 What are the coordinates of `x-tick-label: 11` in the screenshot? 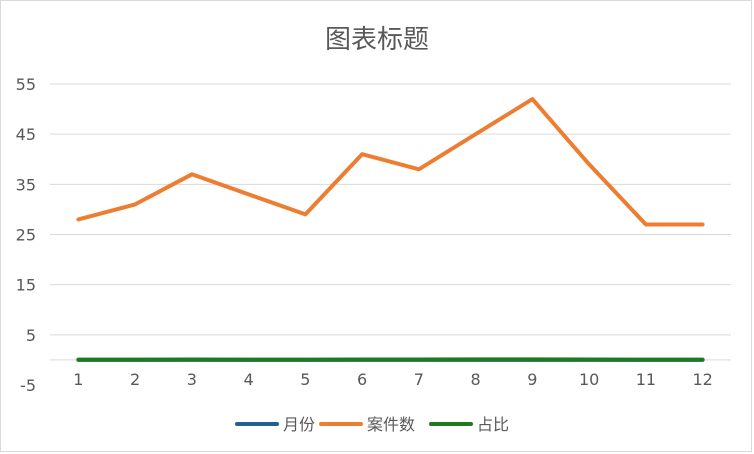 It's located at (646, 379).